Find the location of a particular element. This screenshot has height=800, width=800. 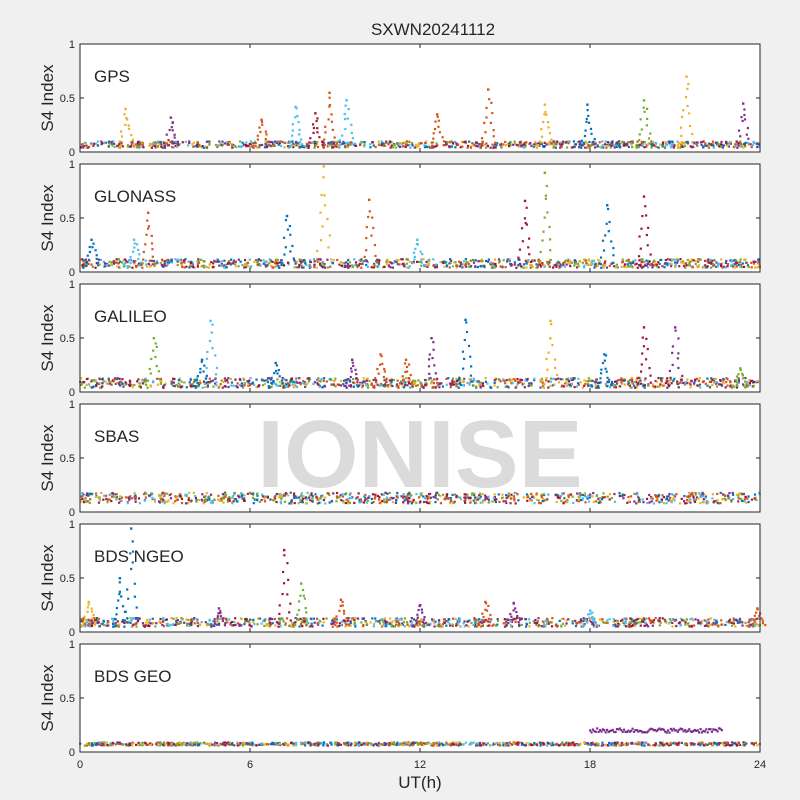

plot-area is located at coordinates (420, 338).